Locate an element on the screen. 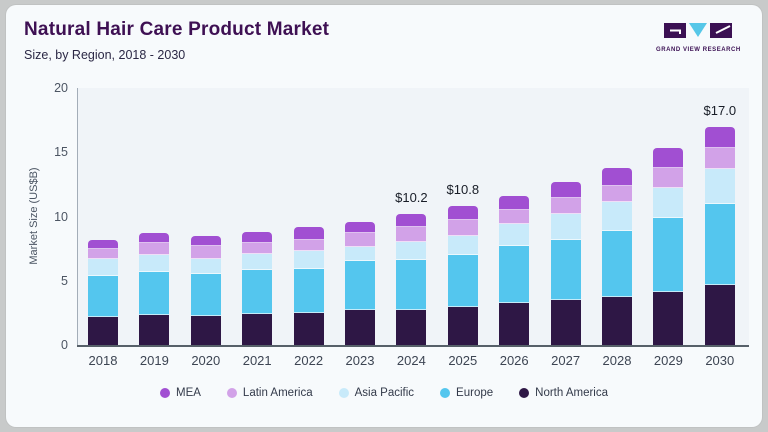 This screenshot has width=768, height=432. bar-segment-north-america-2030 is located at coordinates (719, 315).